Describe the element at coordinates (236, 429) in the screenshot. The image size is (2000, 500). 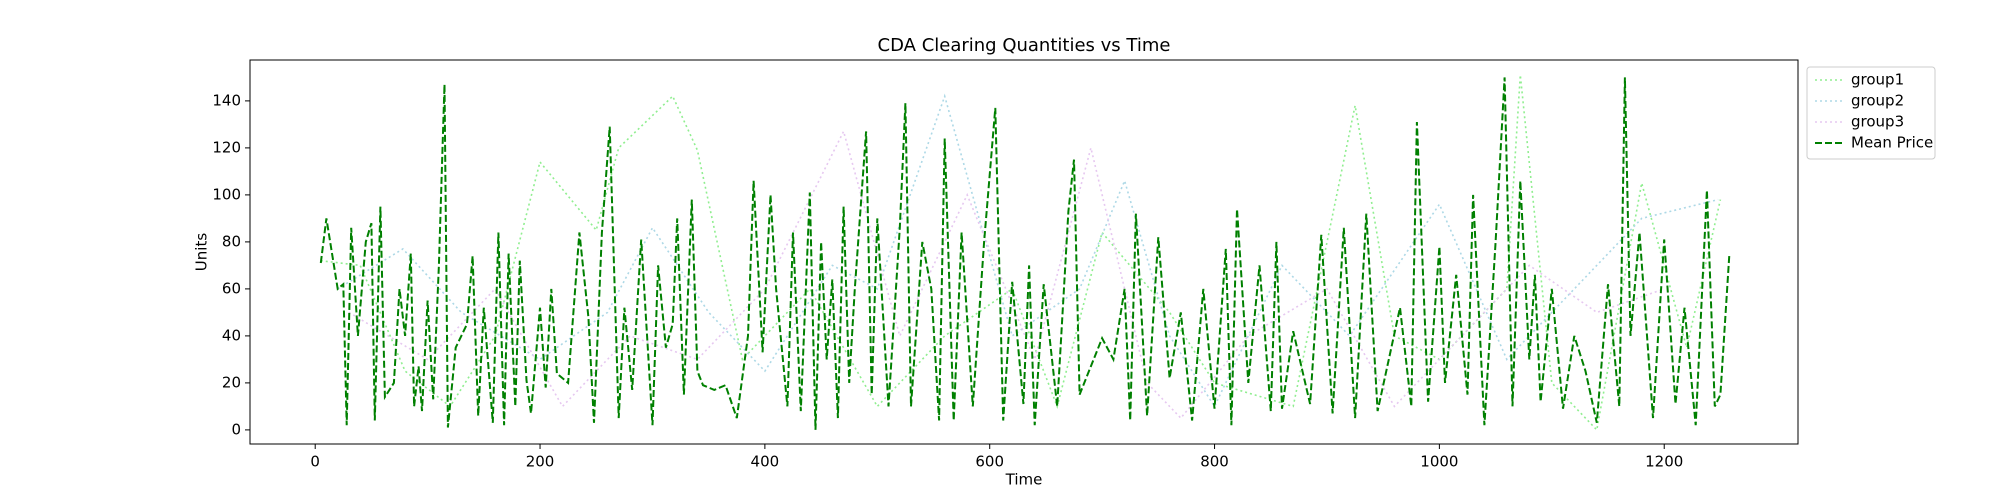
I see `y-tick-label: 0` at that location.